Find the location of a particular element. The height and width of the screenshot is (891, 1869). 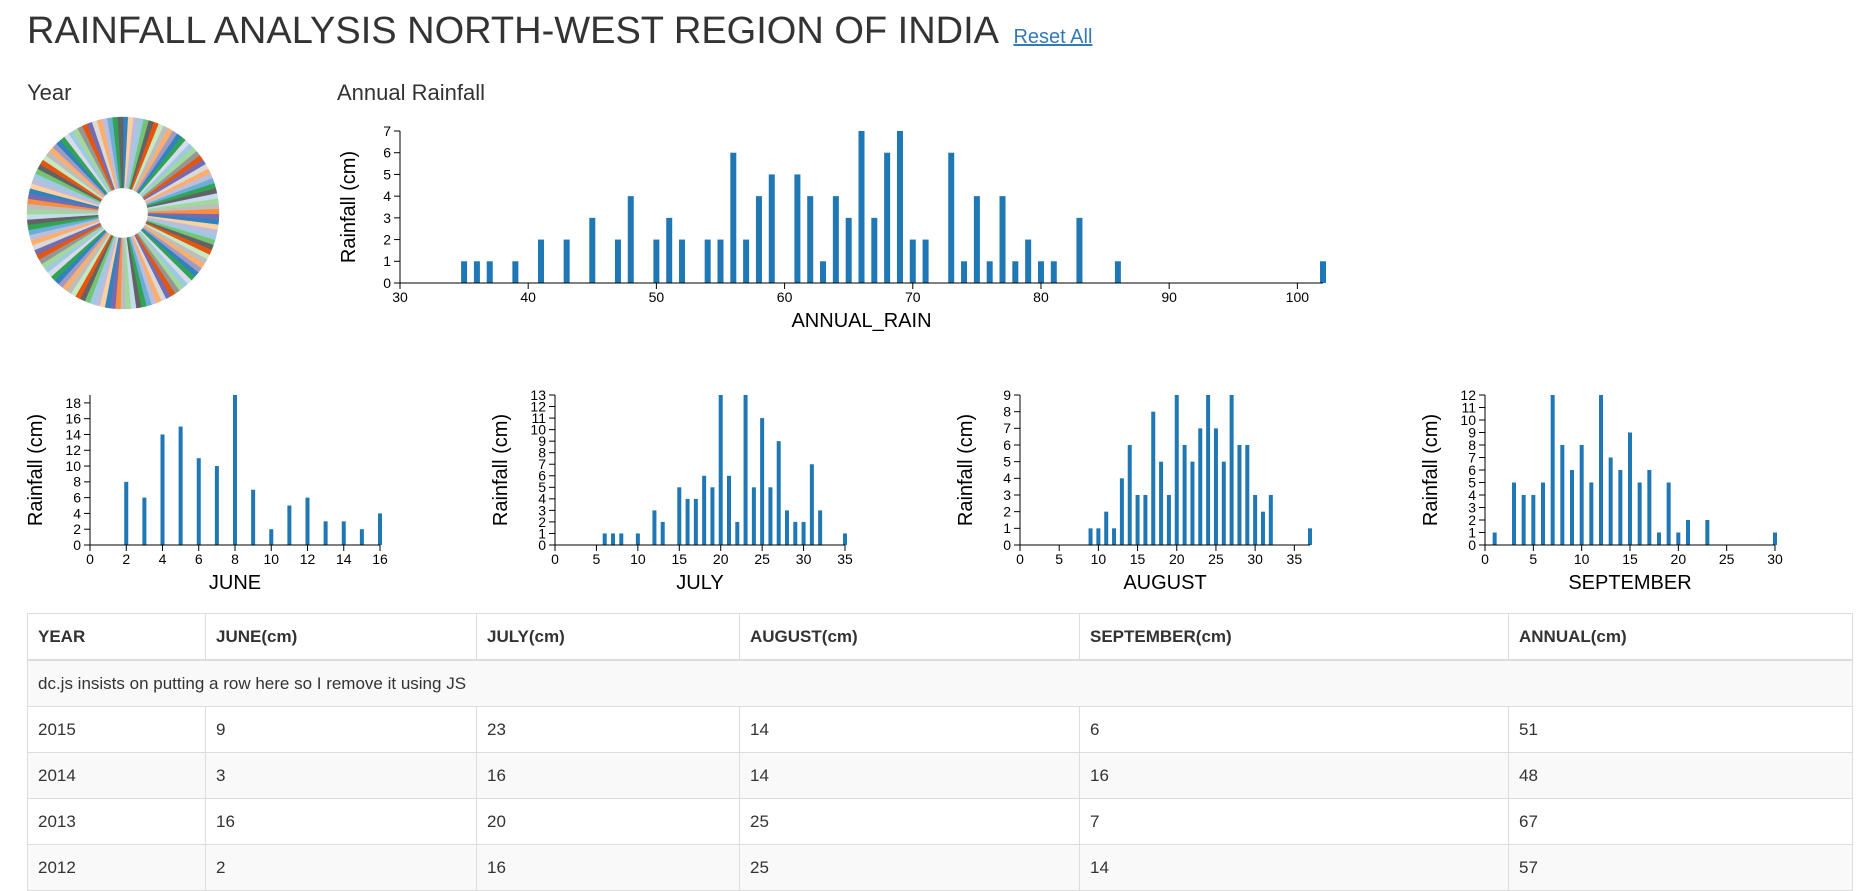

col-header-september: SEPTEMBER(cm) is located at coordinates (1294, 637).